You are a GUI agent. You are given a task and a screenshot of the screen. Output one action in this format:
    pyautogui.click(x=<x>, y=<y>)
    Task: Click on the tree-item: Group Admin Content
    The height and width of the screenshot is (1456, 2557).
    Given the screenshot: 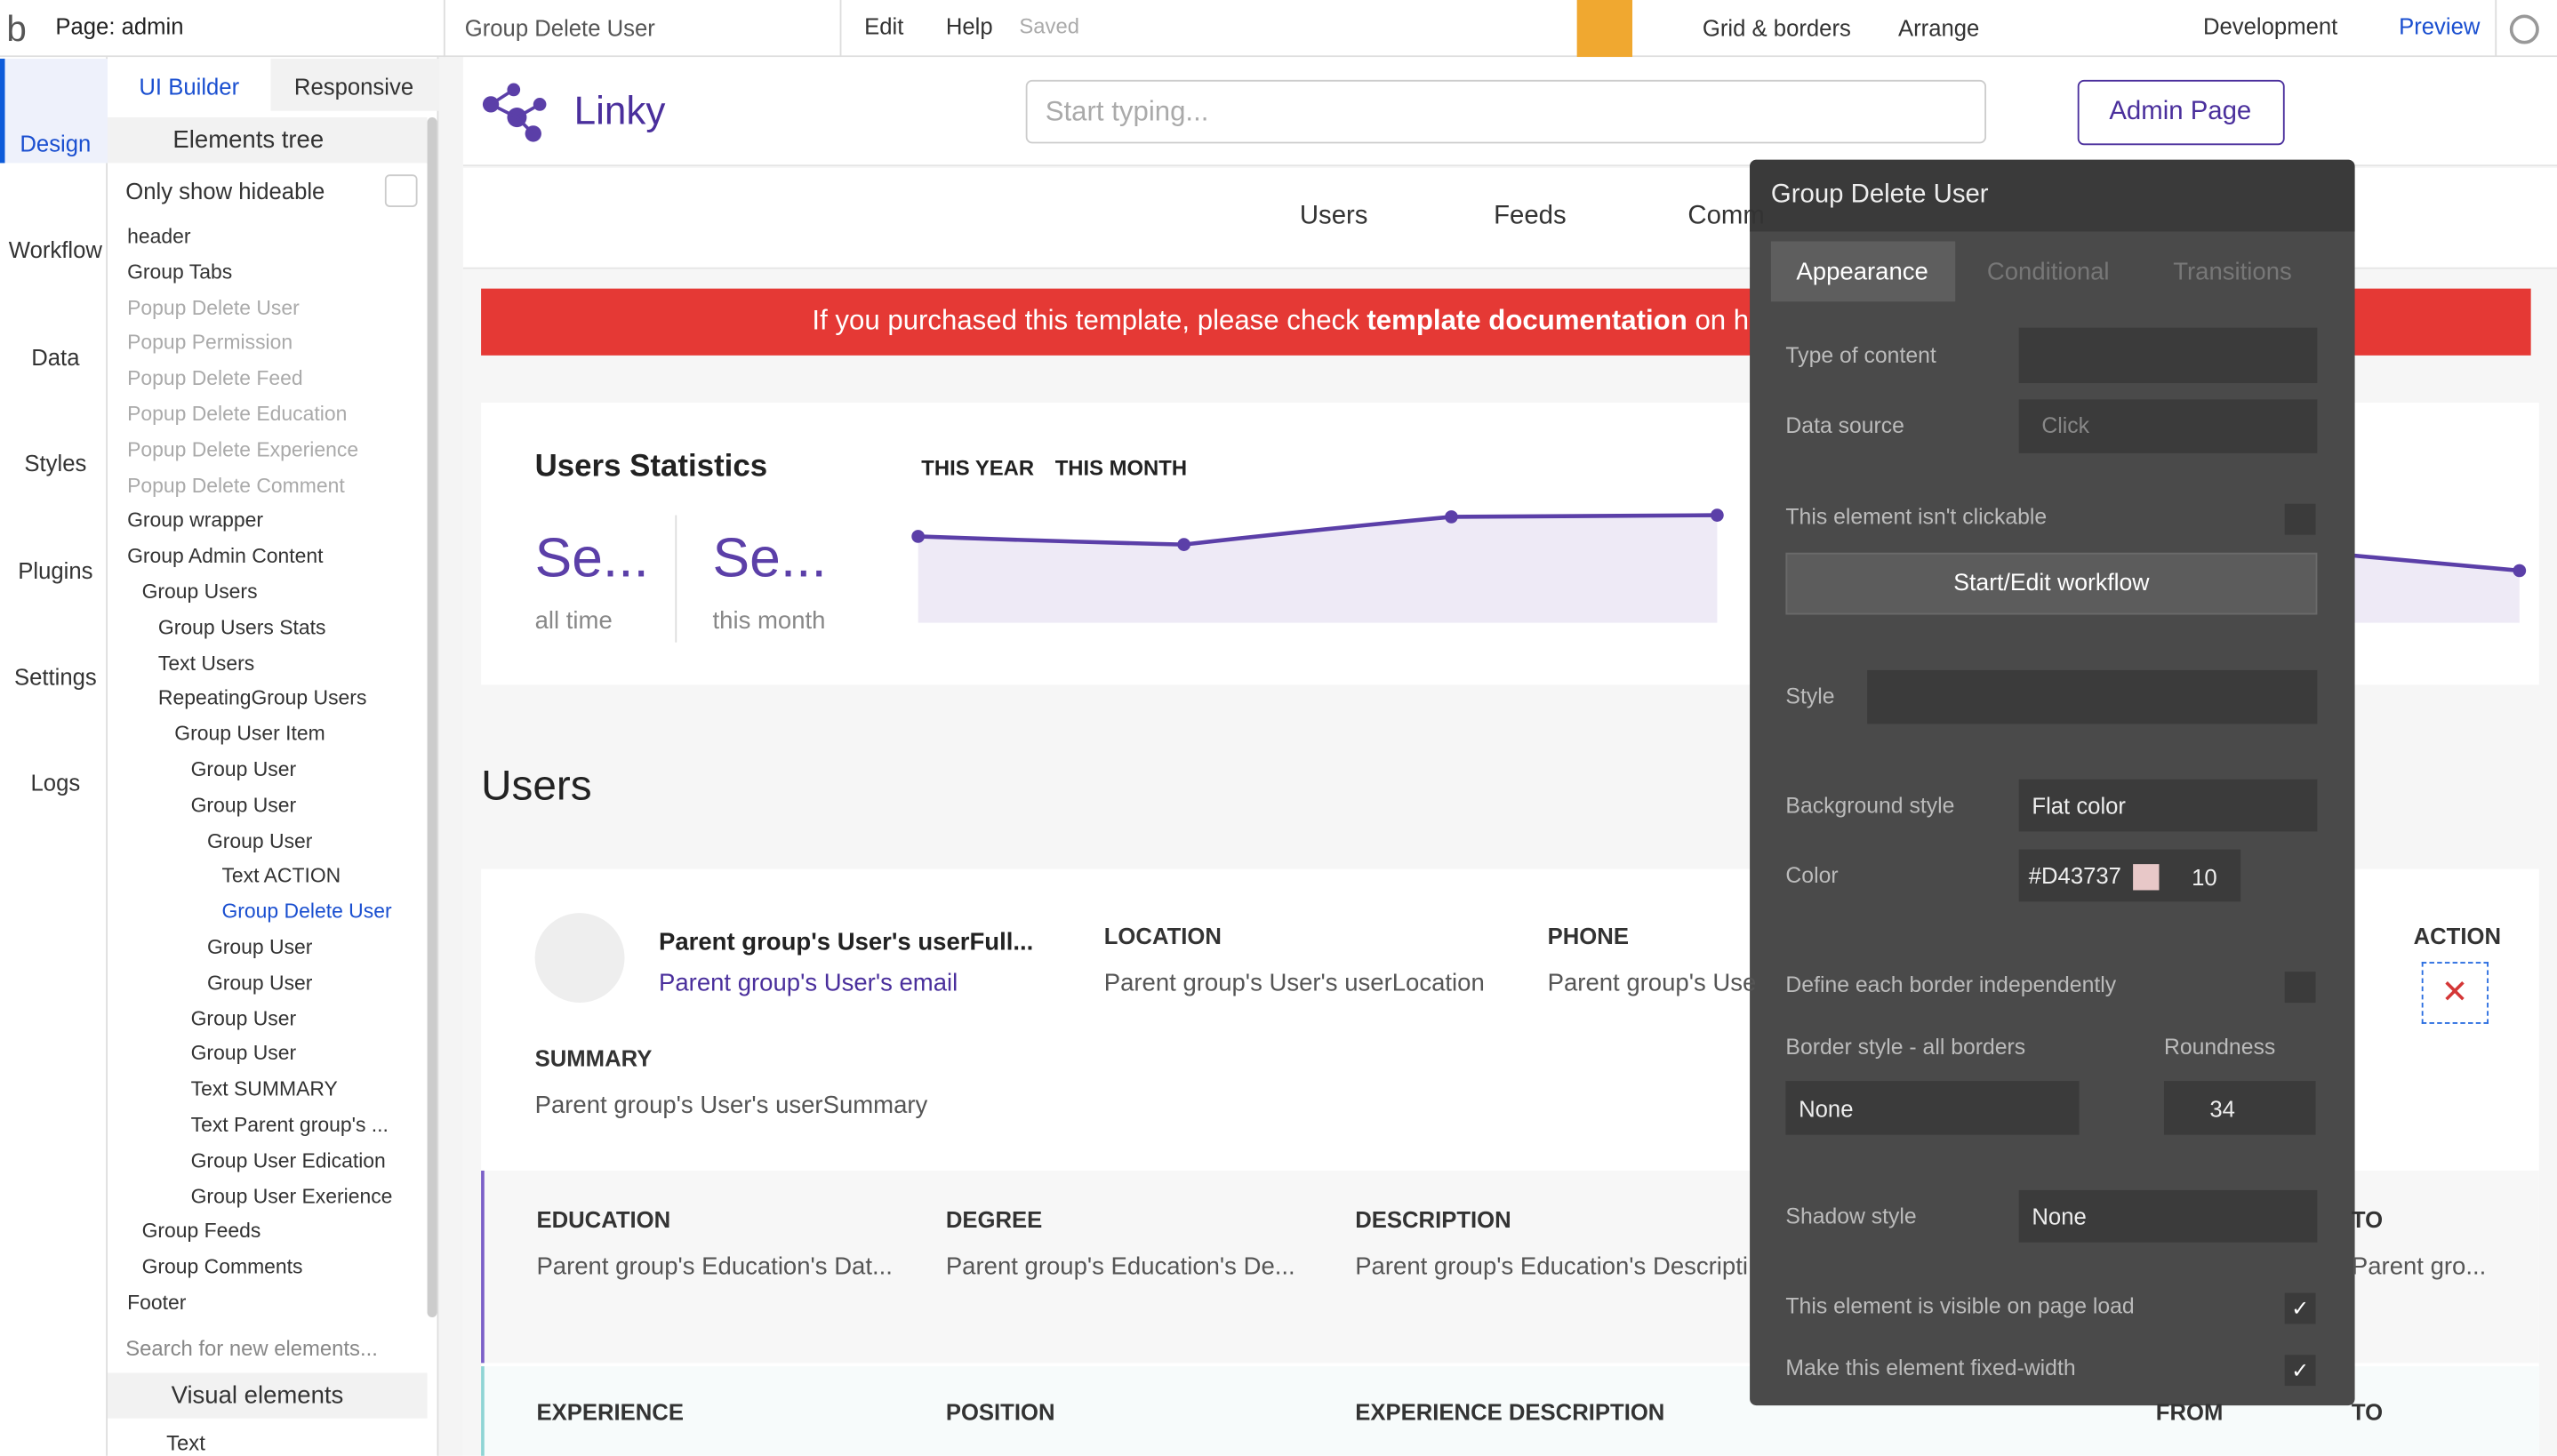 What is the action you would take?
    pyautogui.click(x=225, y=556)
    